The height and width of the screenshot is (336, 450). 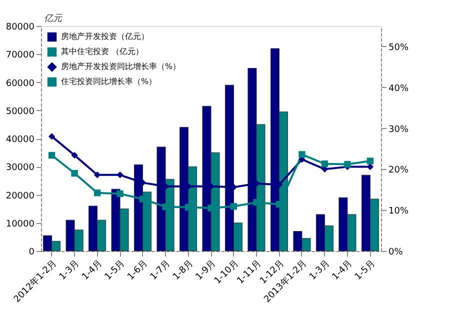 What do you see at coordinates (121, 66) in the screenshot?
I see `legend-label: 房地产开发投资同比增长率（%）` at bounding box center [121, 66].